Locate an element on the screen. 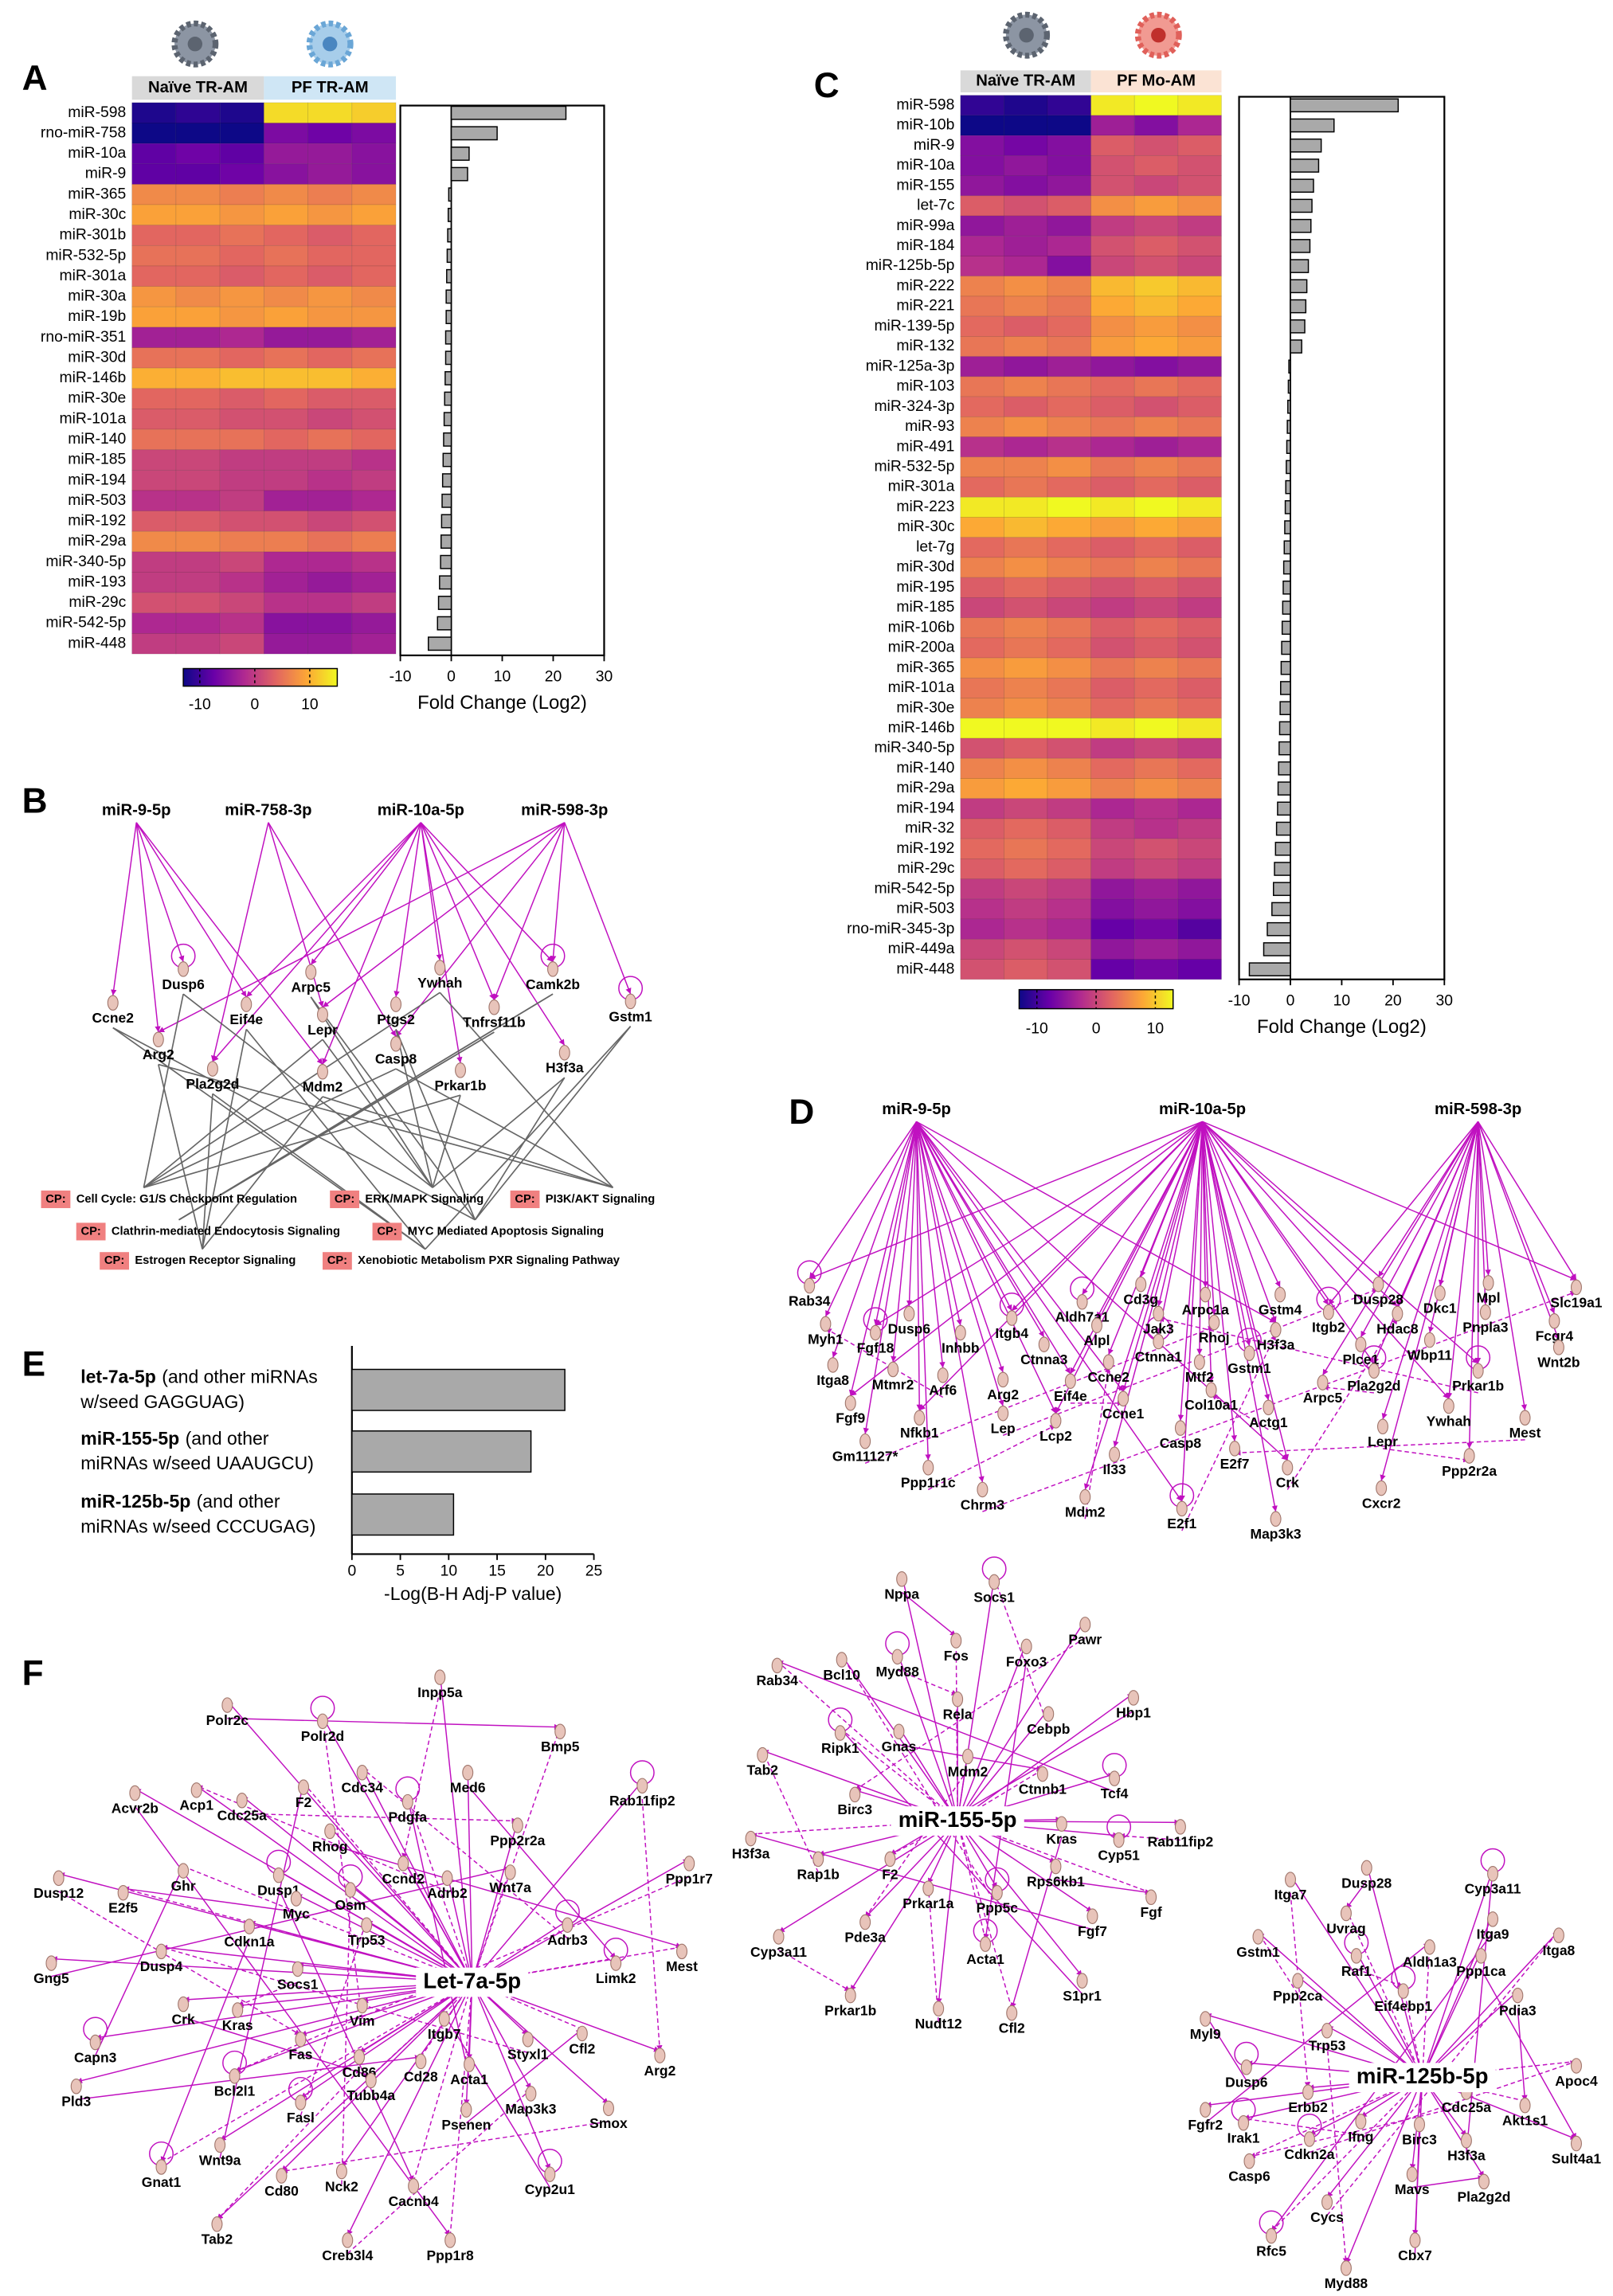 The width and height of the screenshot is (1613, 2296). panel-label: A is located at coordinates (35, 78).